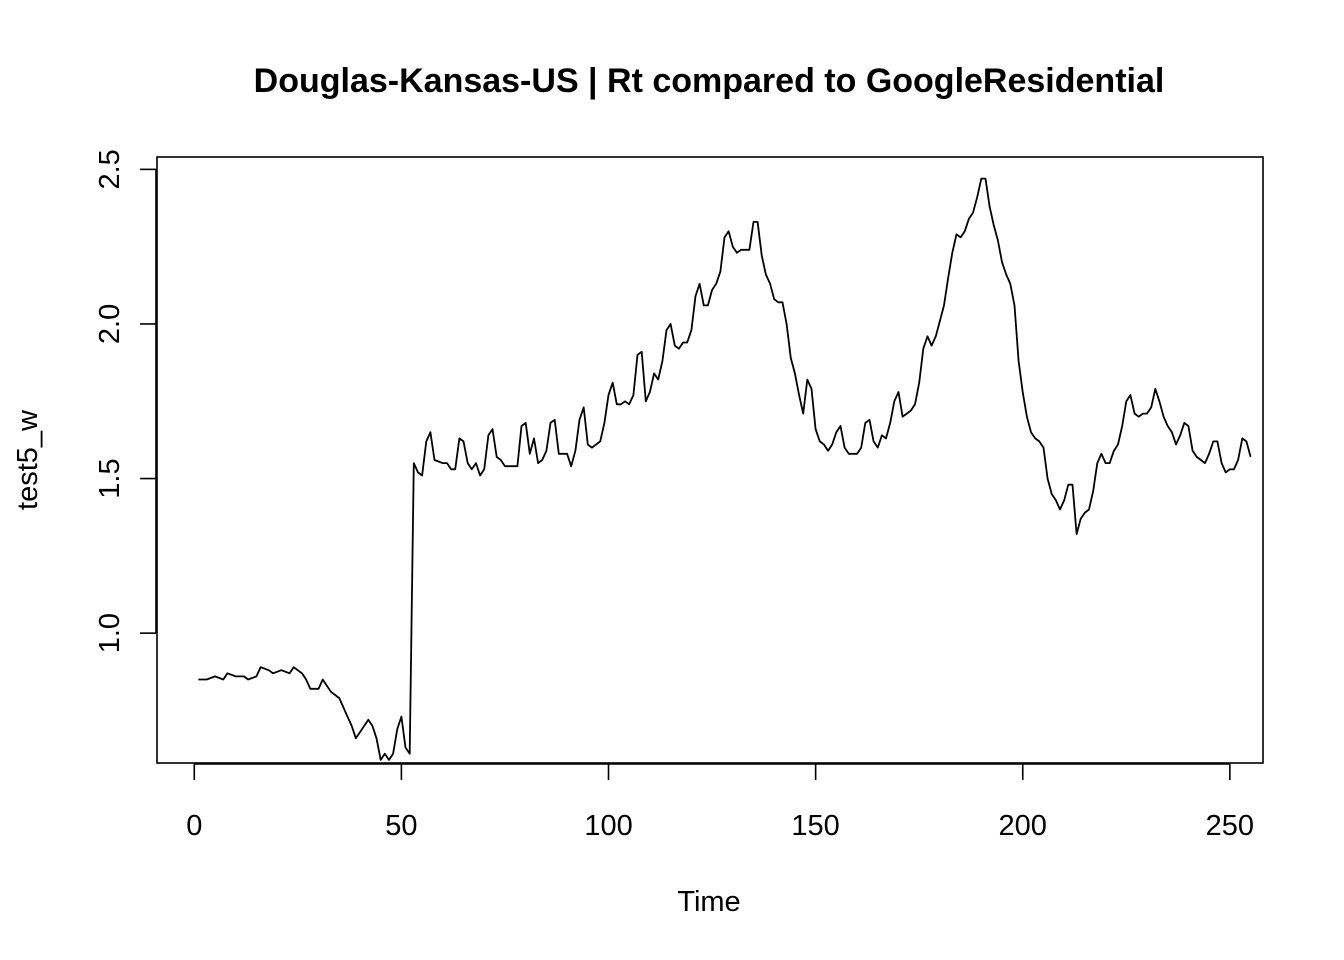  What do you see at coordinates (720, 802) in the screenshot?
I see `x-axis: 0 50 100 150 200 250` at bounding box center [720, 802].